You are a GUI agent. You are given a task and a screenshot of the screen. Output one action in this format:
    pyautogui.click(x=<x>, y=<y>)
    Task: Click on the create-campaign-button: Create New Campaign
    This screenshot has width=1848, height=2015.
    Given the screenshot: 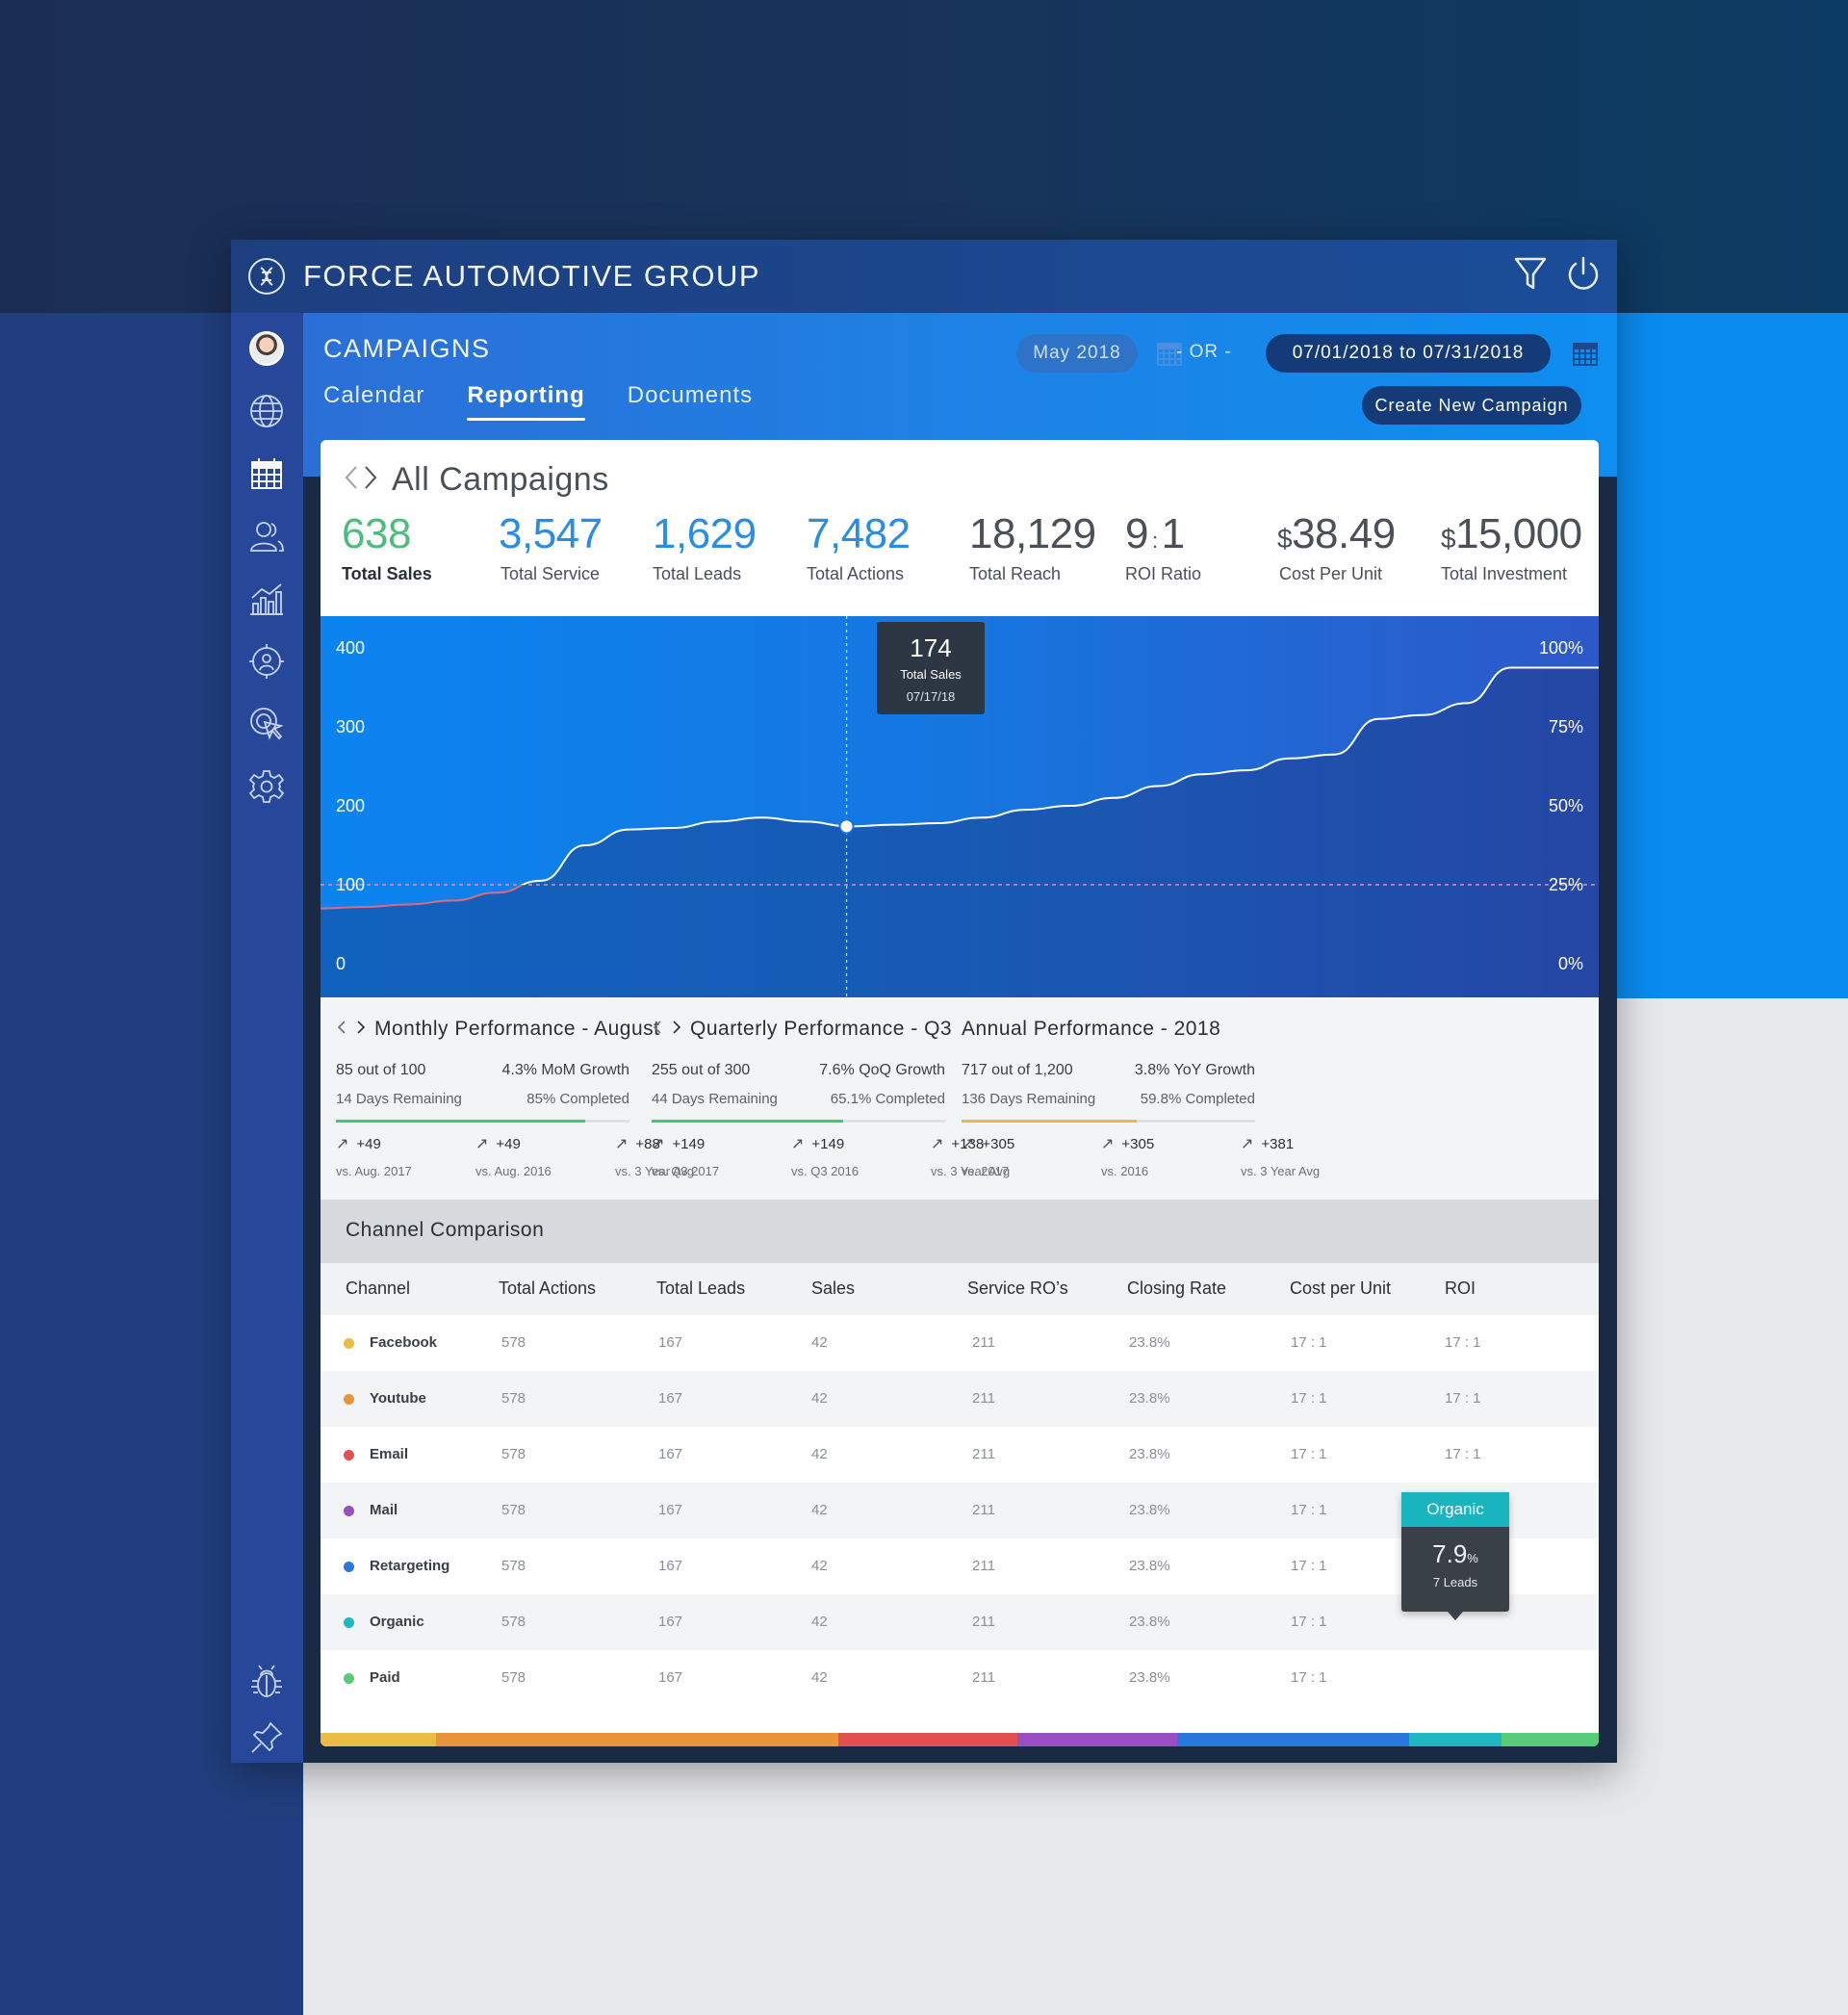 What is the action you would take?
    pyautogui.click(x=1471, y=406)
    